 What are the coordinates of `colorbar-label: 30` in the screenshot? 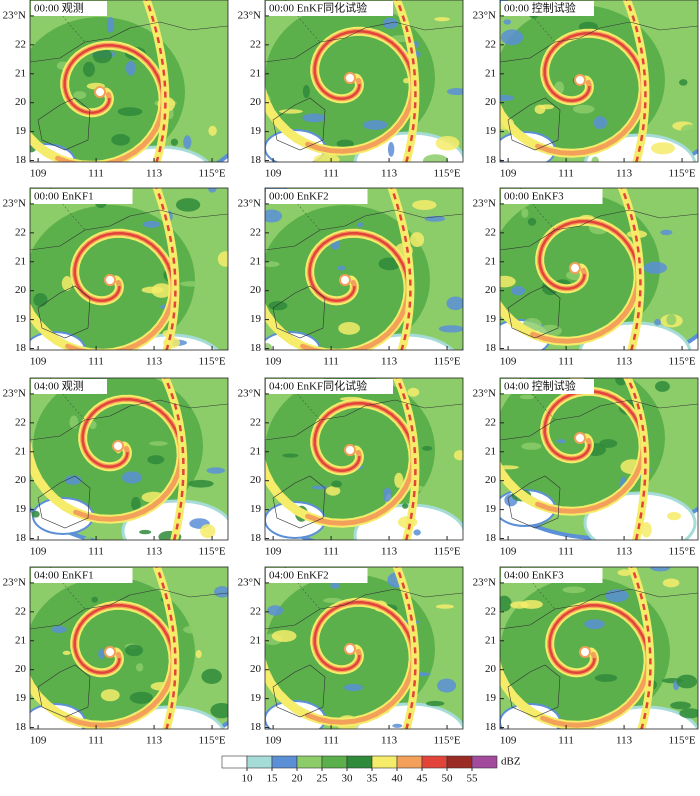 It's located at (348, 779).